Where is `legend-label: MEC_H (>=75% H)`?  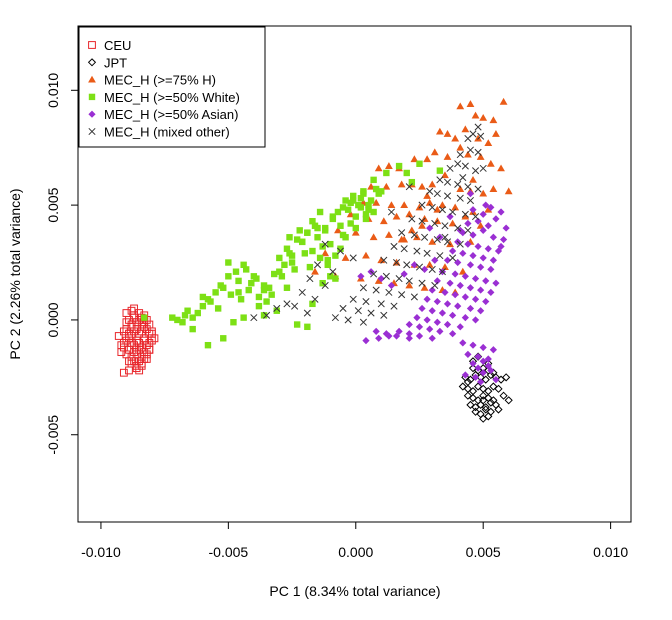 legend-label: MEC_H (>=75% H) is located at coordinates (160, 80).